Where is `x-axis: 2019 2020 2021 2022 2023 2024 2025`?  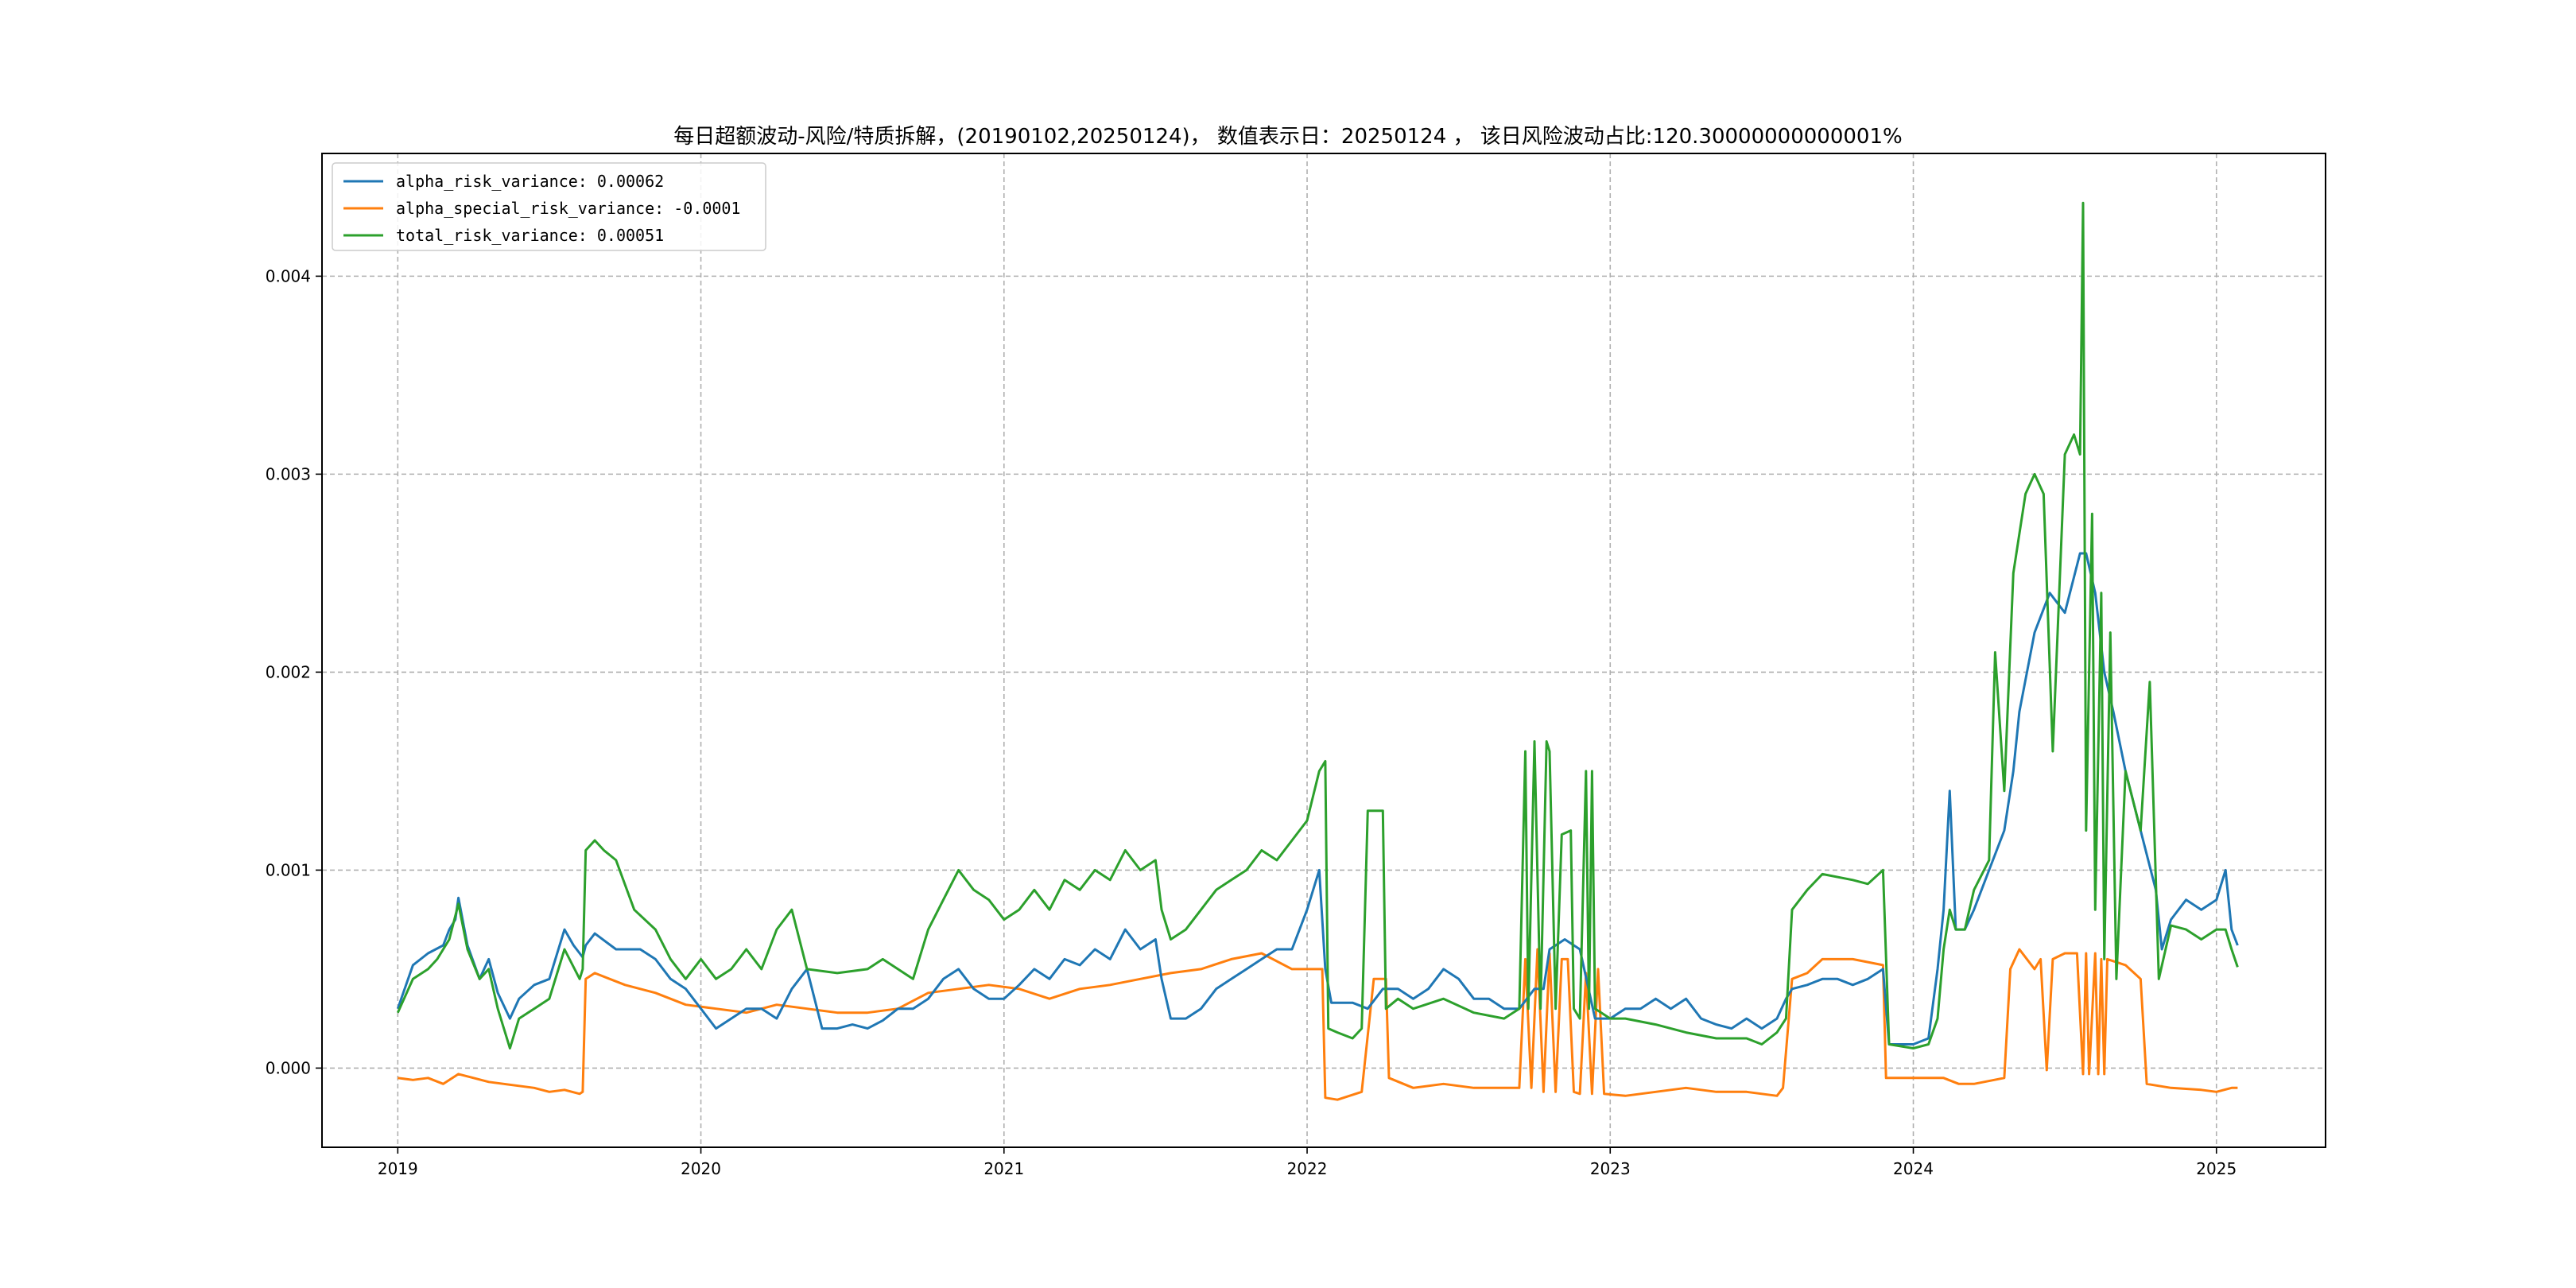
x-axis: 2019 2020 2021 2022 2023 2024 2025 is located at coordinates (1307, 1163).